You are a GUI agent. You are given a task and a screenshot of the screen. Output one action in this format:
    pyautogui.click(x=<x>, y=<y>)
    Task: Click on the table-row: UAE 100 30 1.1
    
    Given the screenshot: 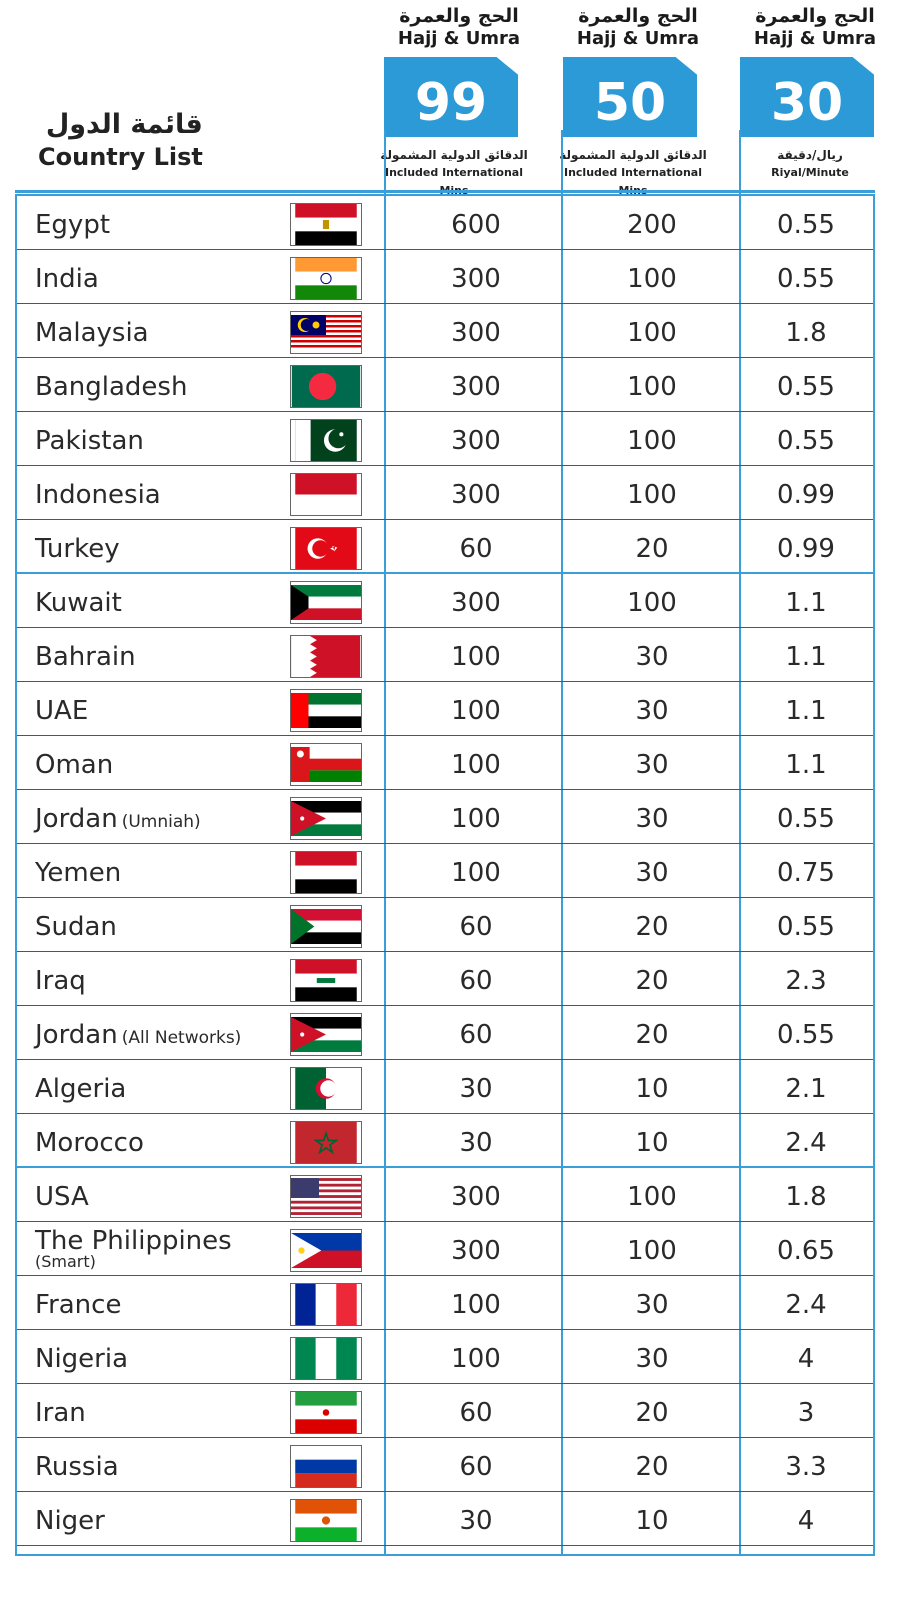 What is the action you would take?
    pyautogui.click(x=445, y=709)
    